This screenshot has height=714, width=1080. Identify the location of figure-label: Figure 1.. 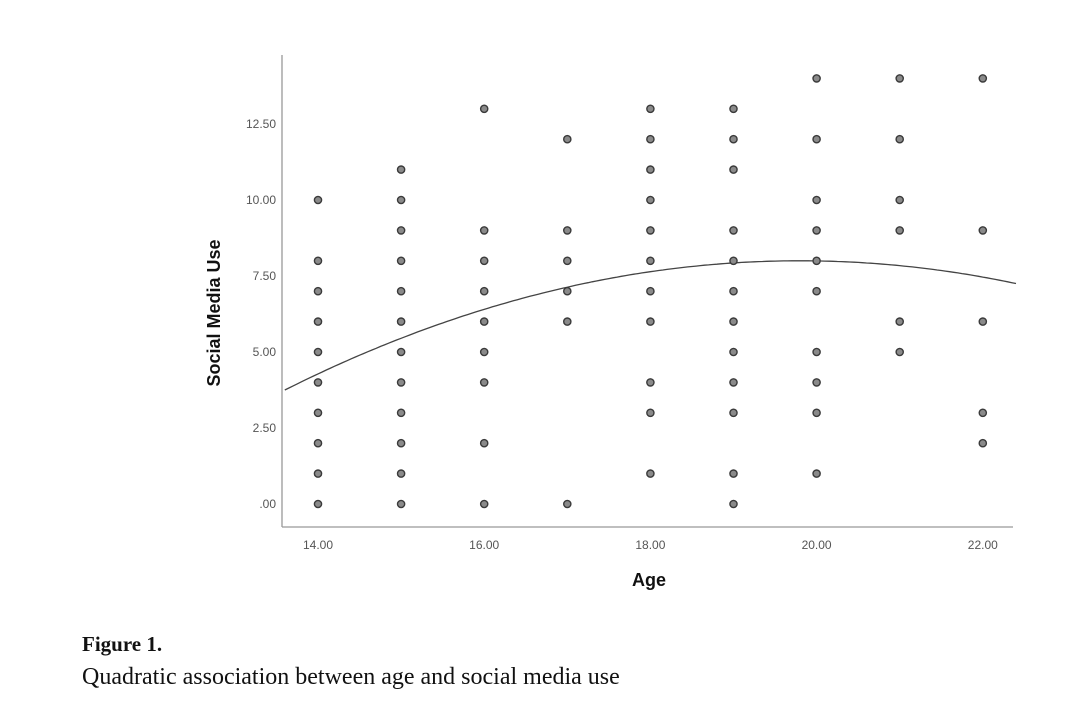
(122, 644).